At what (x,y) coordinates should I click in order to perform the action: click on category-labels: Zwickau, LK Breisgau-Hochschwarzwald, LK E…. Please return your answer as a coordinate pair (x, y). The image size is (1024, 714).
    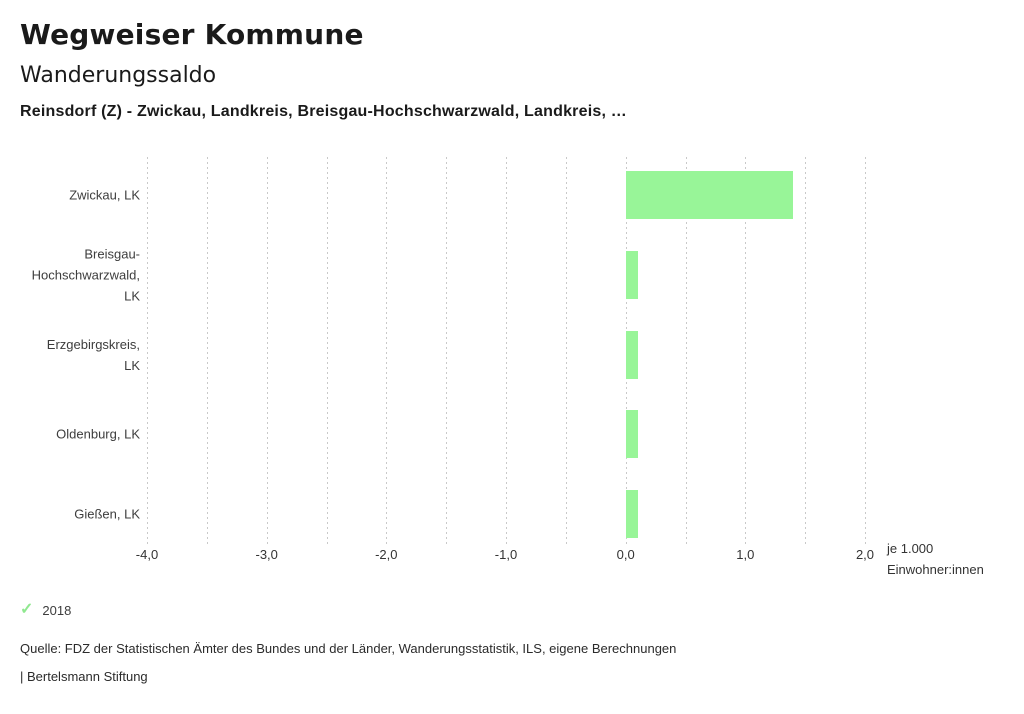
    Looking at the image, I should click on (70, 351).